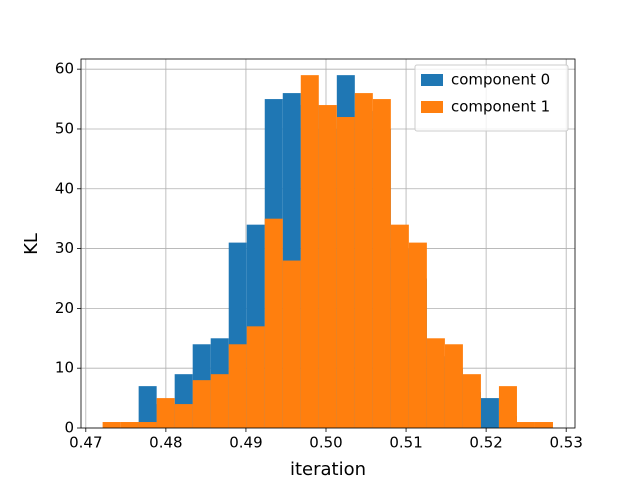 The width and height of the screenshot is (640, 480). Describe the element at coordinates (325, 443) in the screenshot. I see `x-tick-label: 0.50` at that location.